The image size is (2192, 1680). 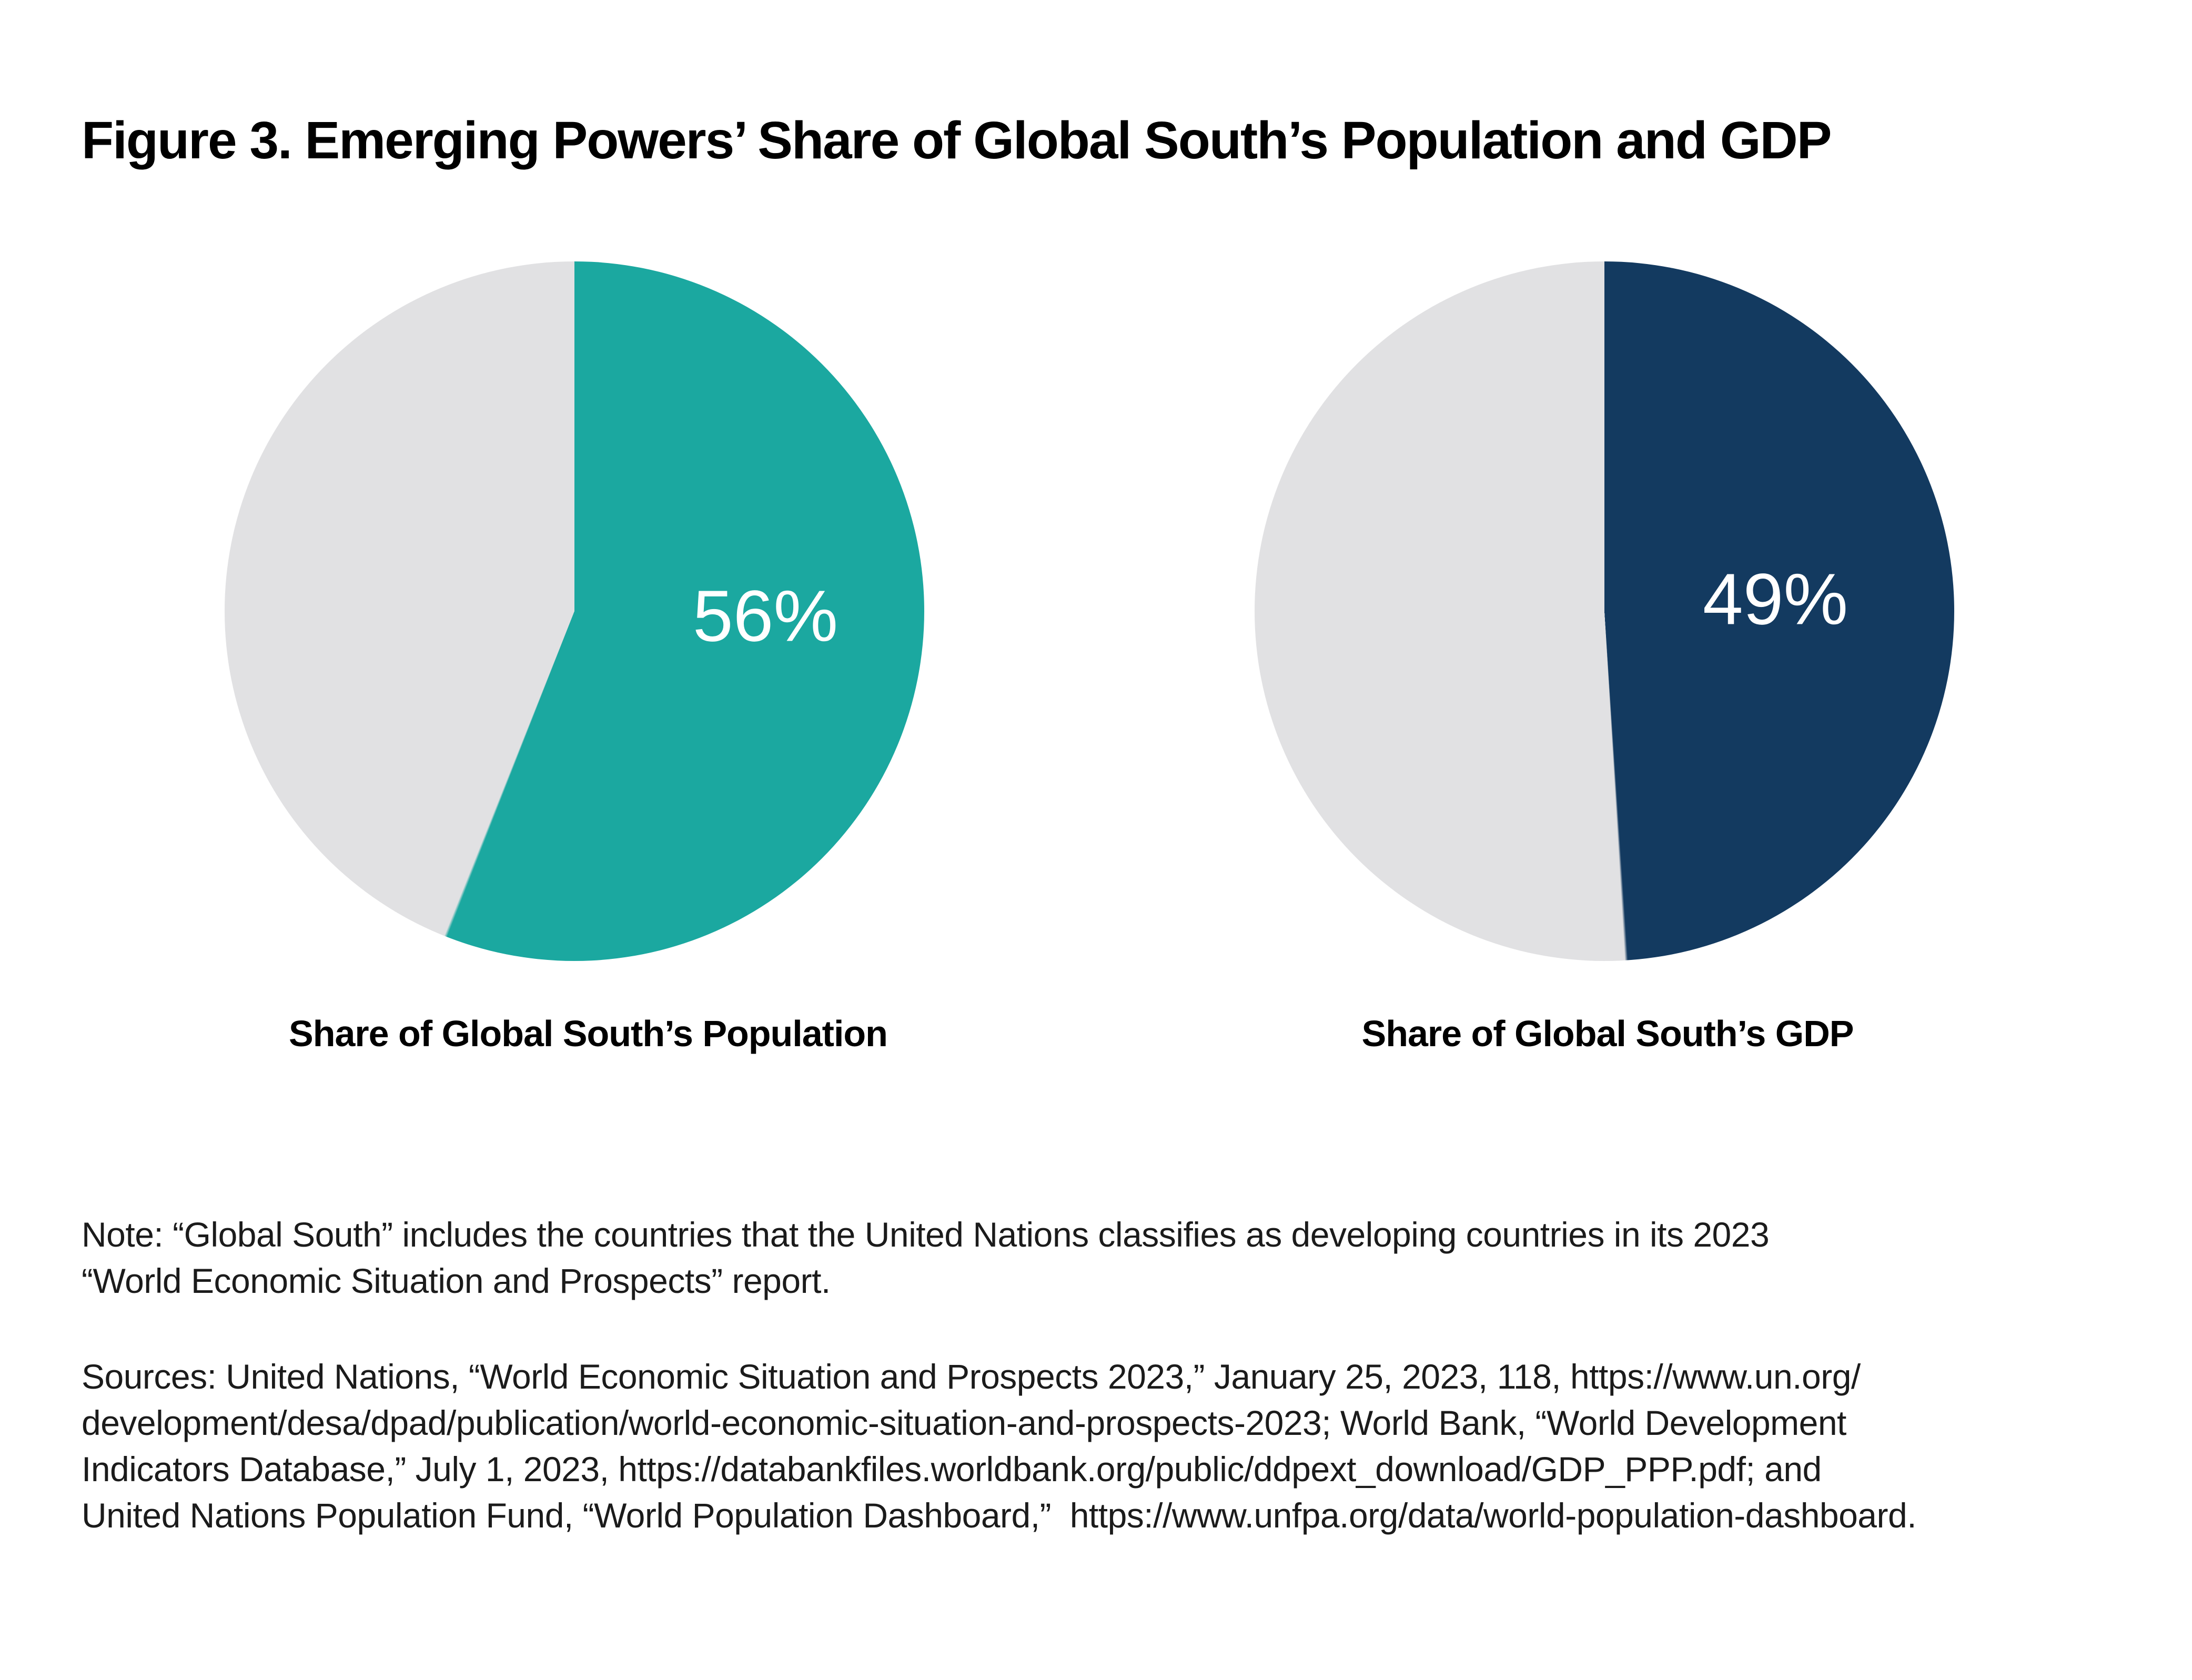 What do you see at coordinates (1604, 611) in the screenshot?
I see `gdp-pie-chart` at bounding box center [1604, 611].